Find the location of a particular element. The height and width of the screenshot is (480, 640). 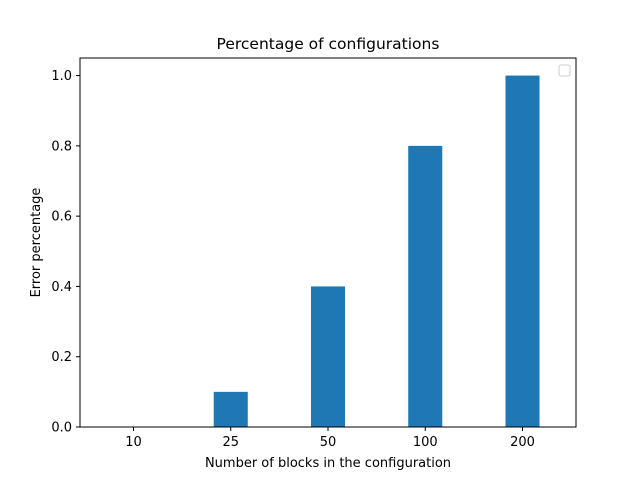

legend is located at coordinates (564, 70).